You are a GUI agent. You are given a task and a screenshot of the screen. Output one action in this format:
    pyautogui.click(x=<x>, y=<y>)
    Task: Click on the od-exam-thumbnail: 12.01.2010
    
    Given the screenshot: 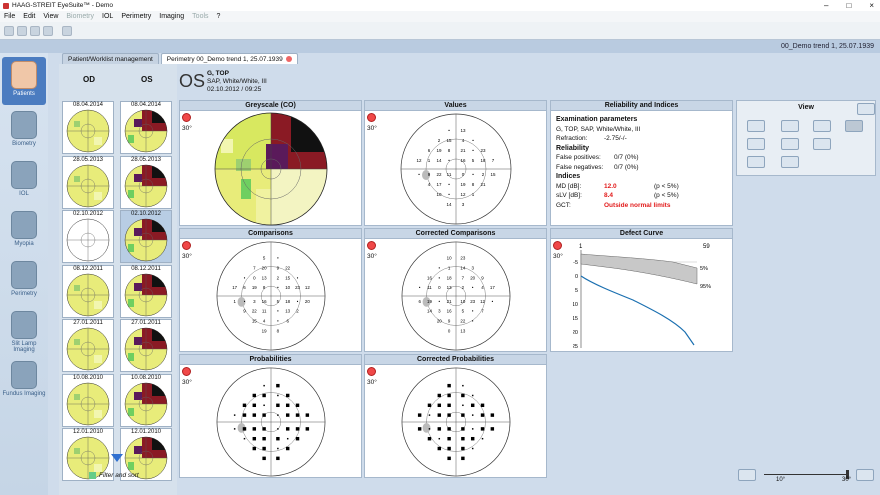 What is the action you would take?
    pyautogui.click(x=88, y=454)
    